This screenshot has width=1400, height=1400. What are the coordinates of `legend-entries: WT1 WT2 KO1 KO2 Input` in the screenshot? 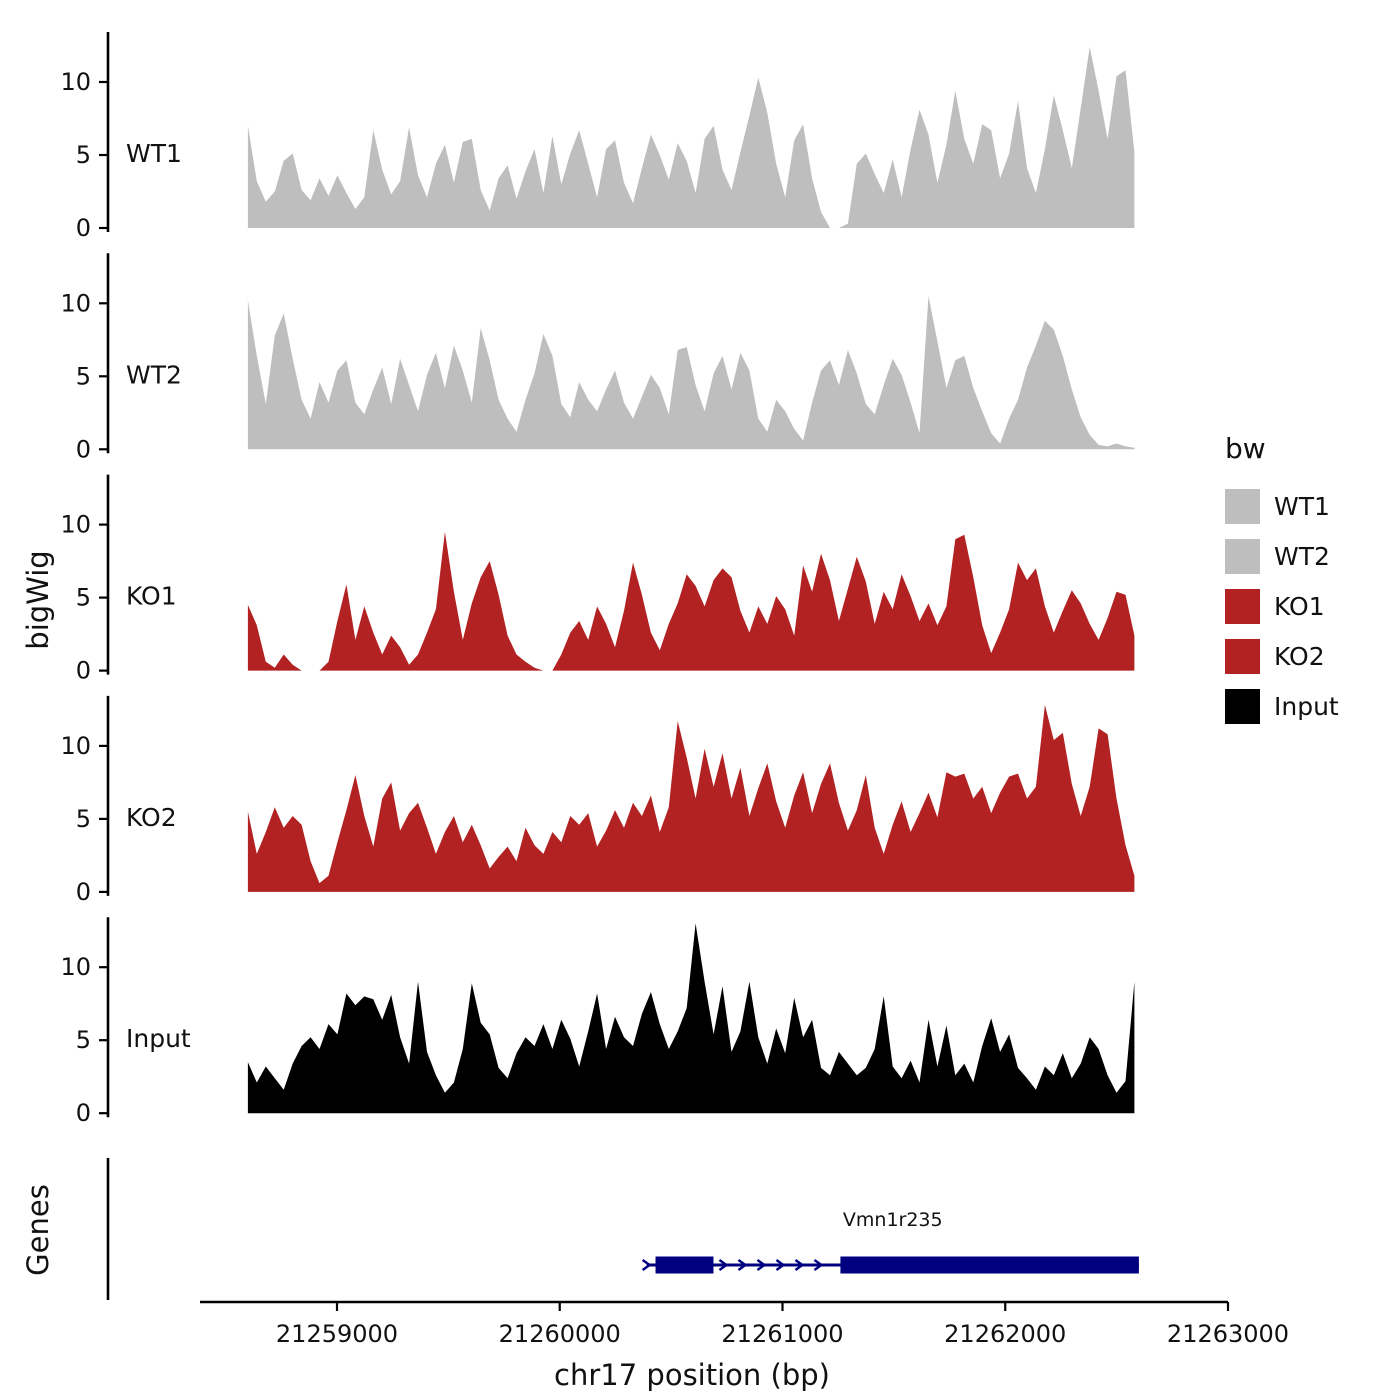 It's located at (1282, 606).